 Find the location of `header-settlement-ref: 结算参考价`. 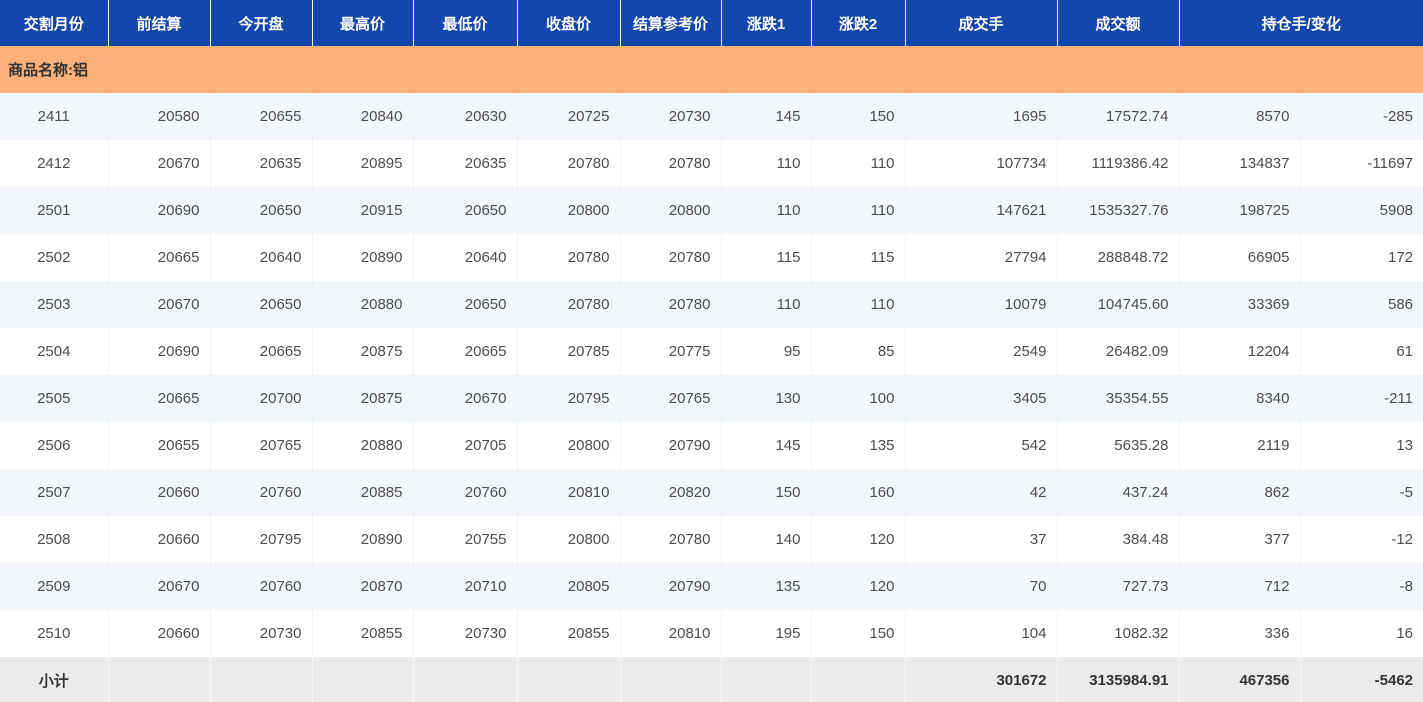

header-settlement-ref: 结算参考价 is located at coordinates (671, 23).